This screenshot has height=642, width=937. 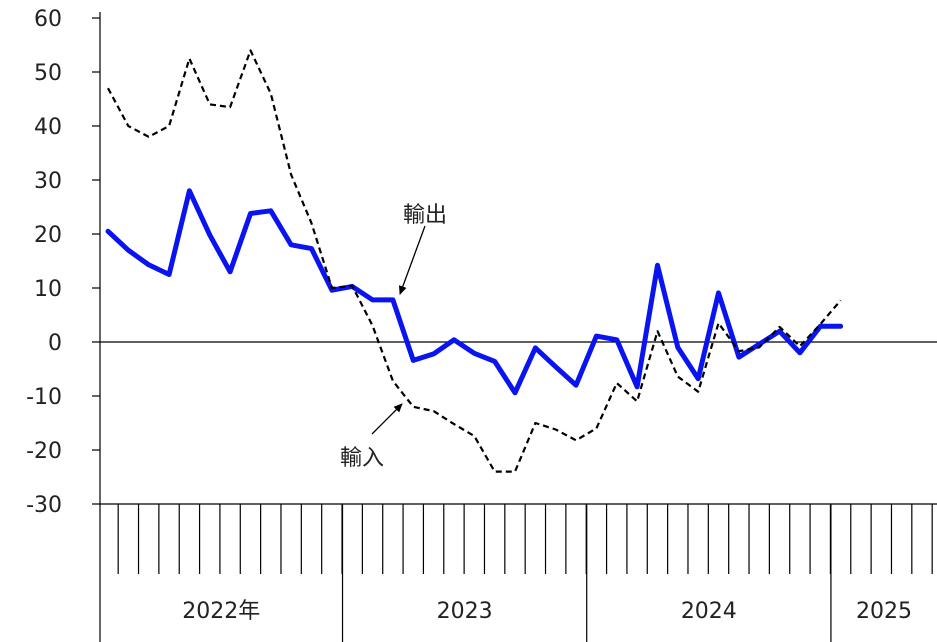 I want to click on y-tick-label: 10, so click(x=48, y=289).